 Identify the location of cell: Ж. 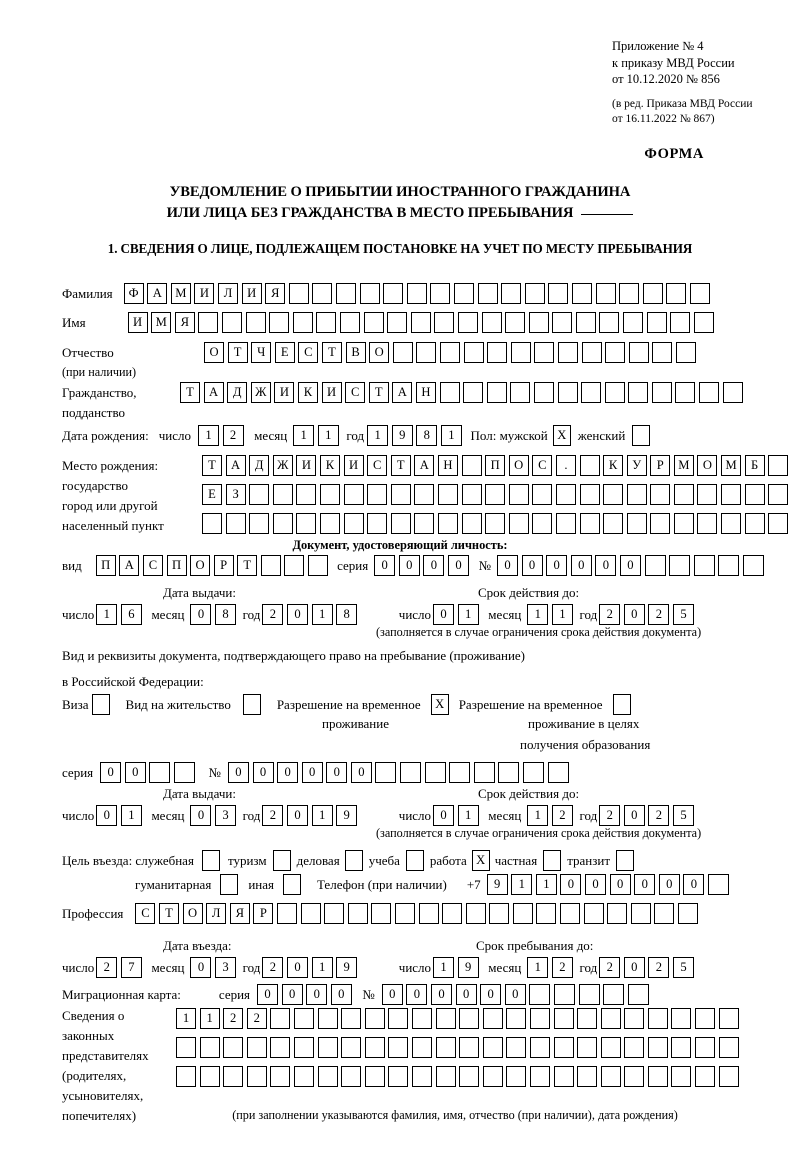
(282, 465).